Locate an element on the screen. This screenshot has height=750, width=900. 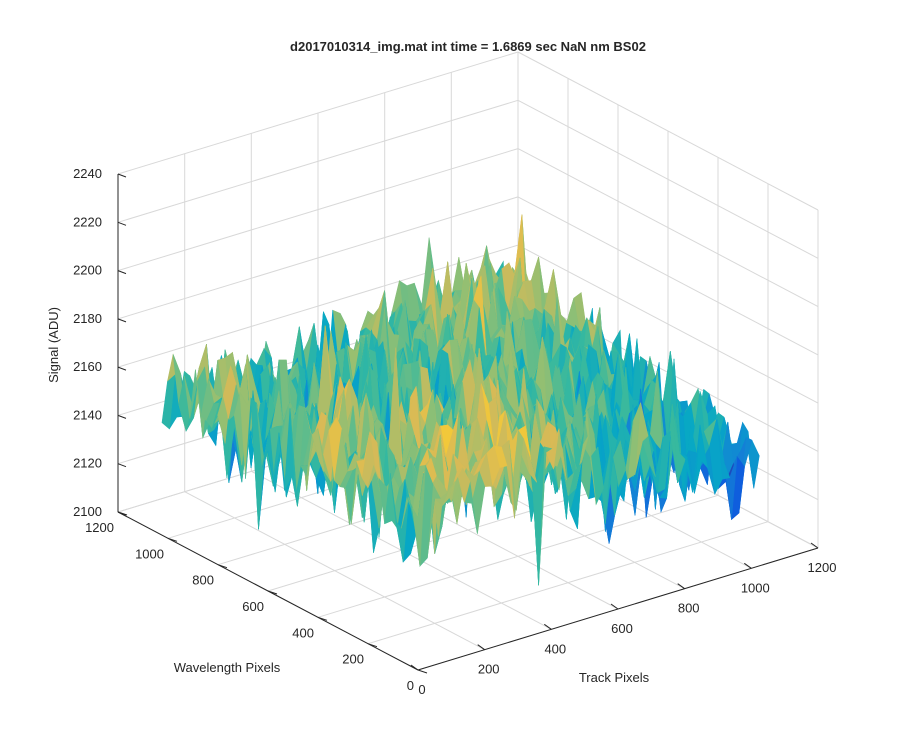
z-axis-label: Signal (ADU) is located at coordinates (53, 345).